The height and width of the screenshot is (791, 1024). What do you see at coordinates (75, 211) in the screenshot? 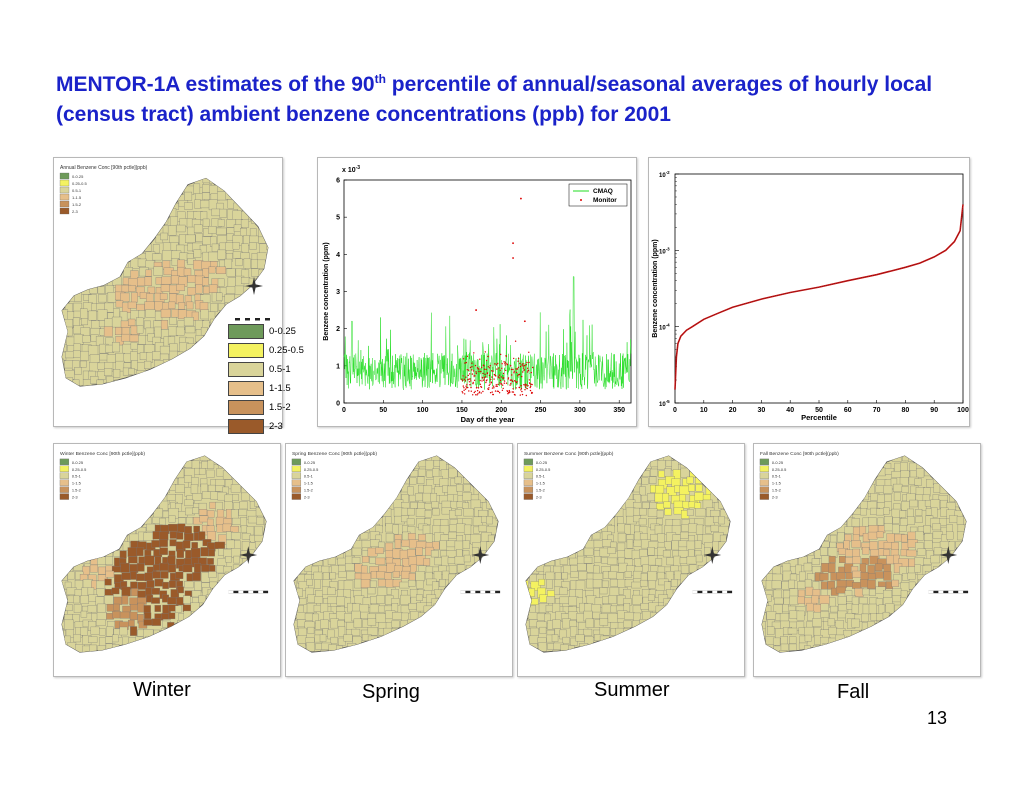
I see `mini-legend-label: 2-3` at bounding box center [75, 211].